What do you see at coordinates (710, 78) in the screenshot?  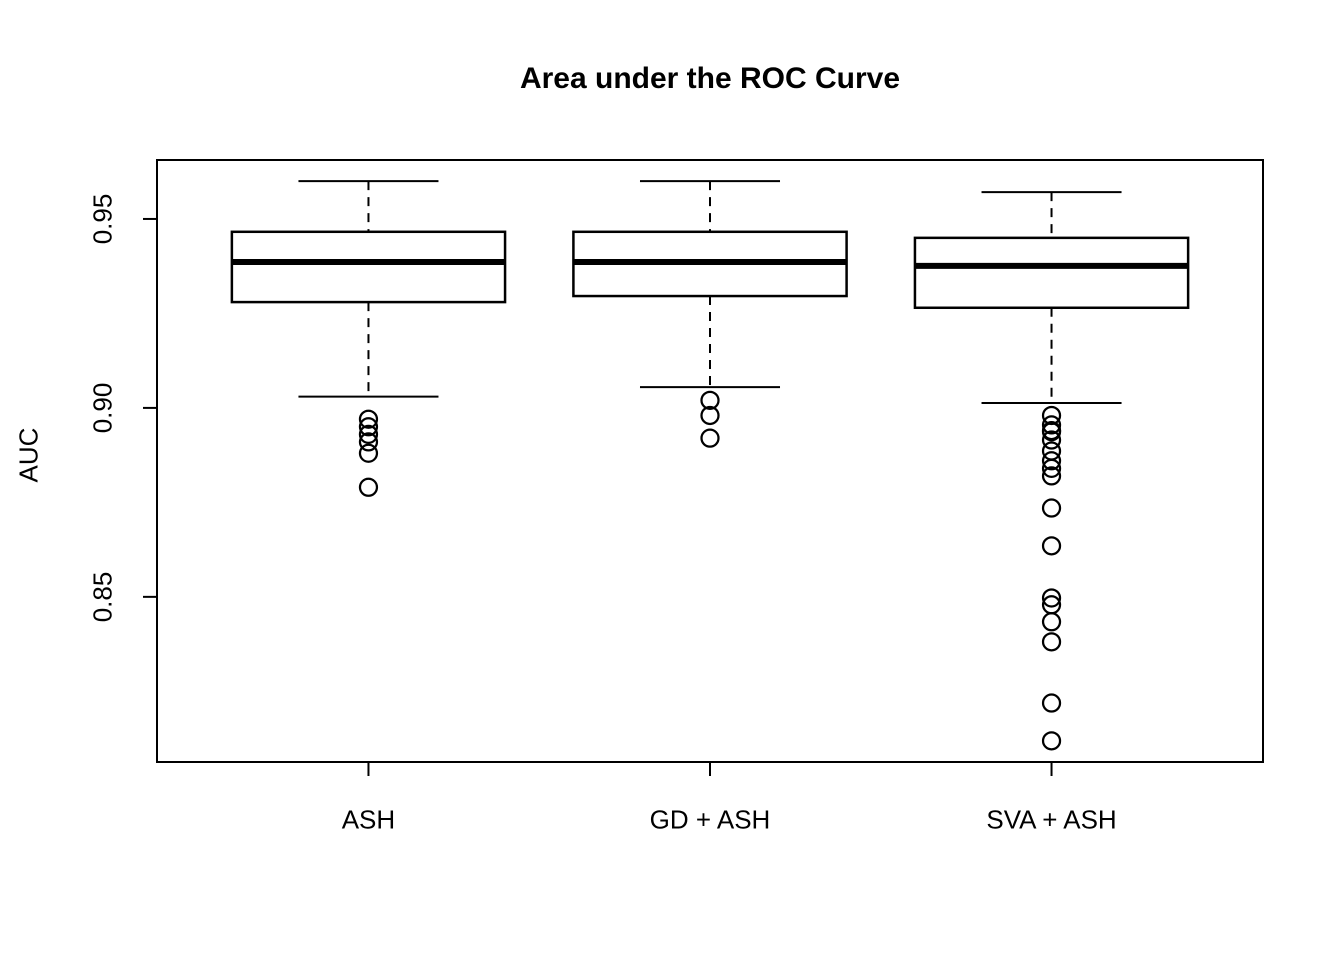 I see `chart-title: Area under the ROC Curve` at bounding box center [710, 78].